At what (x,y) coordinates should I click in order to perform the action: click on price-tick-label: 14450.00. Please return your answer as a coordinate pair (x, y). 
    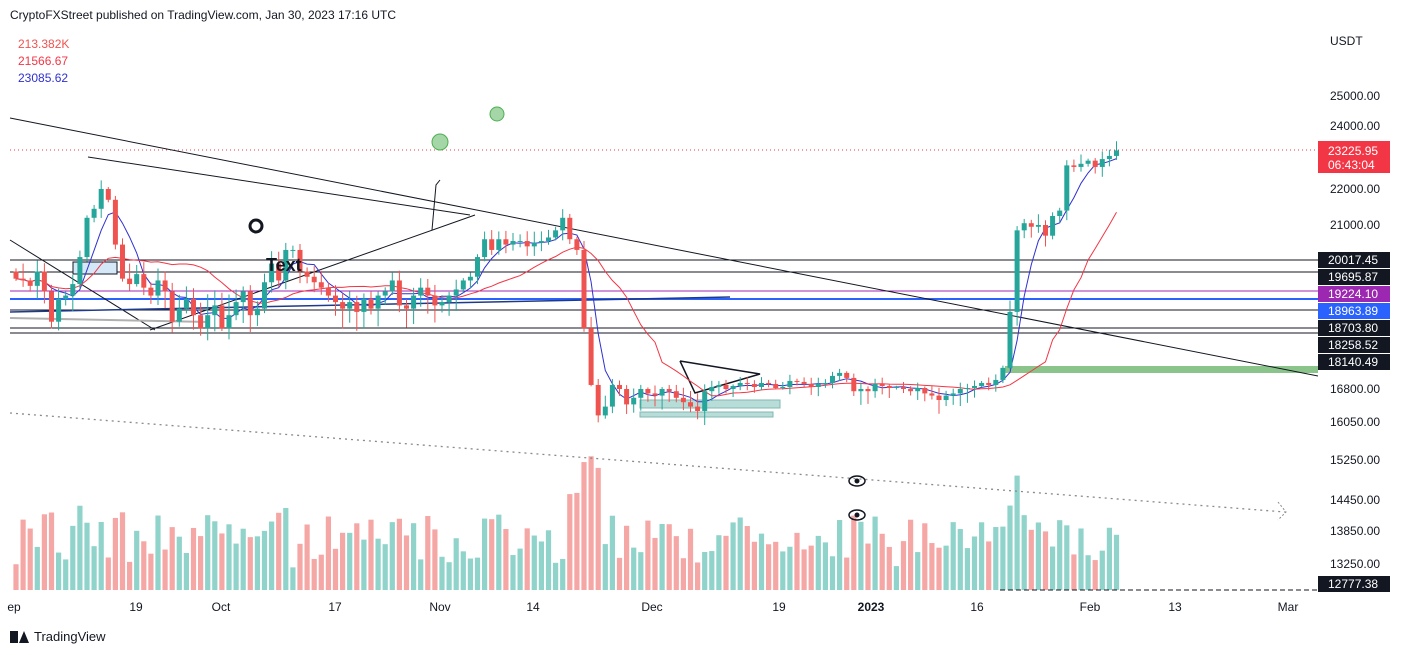
    Looking at the image, I should click on (1355, 500).